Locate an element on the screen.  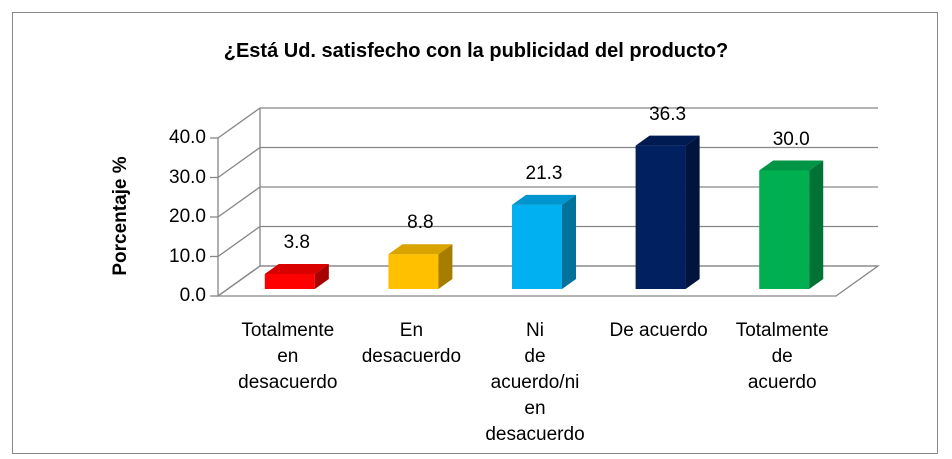
x-tick-label: Totalmente de acuerdo is located at coordinates (782, 356).